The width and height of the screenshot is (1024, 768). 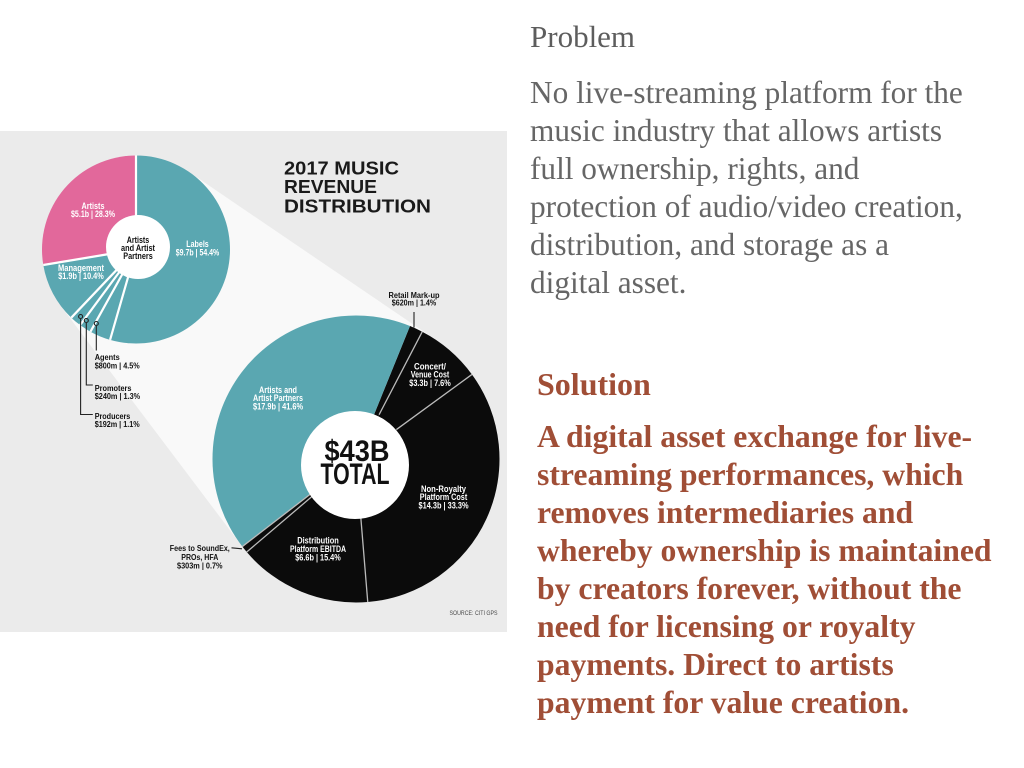 What do you see at coordinates (117, 424) in the screenshot?
I see `svg-text: $192m | 1.1%` at bounding box center [117, 424].